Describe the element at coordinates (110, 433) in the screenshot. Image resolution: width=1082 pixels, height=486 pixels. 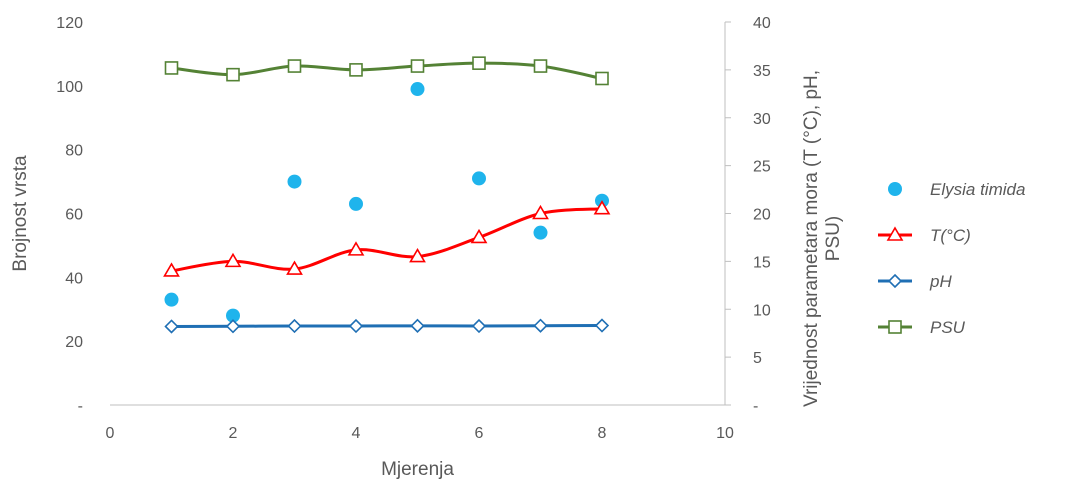
I see `x-tick-label: 0` at that location.